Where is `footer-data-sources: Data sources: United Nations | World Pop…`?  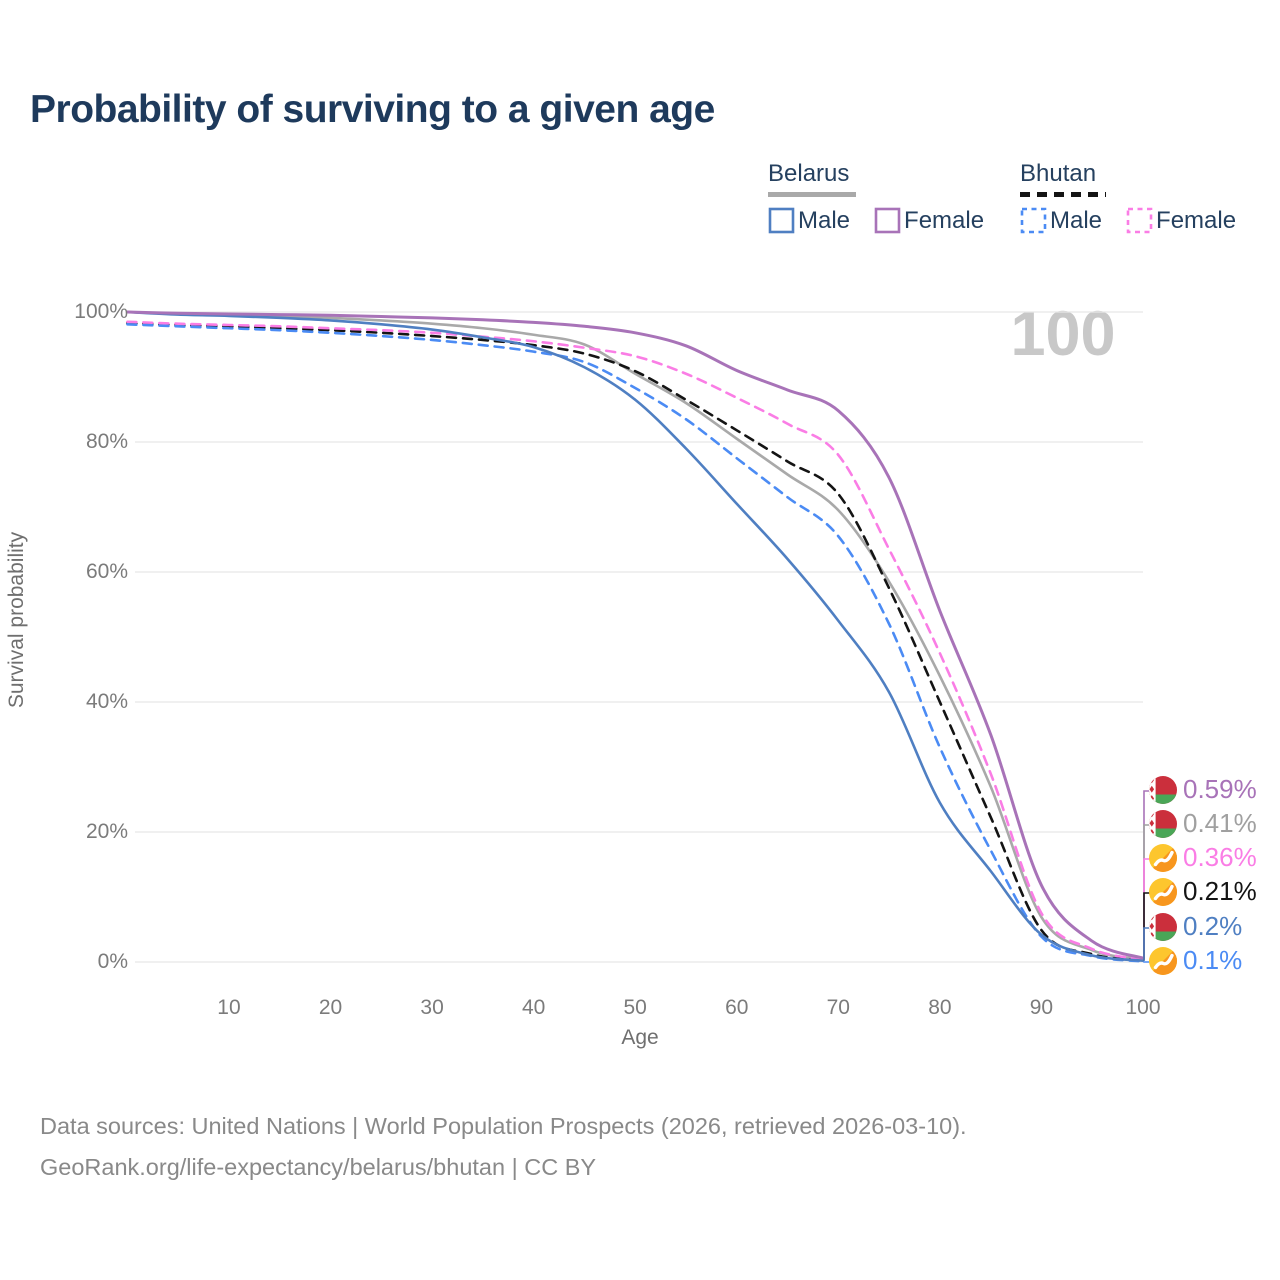 footer-data-sources: Data sources: United Nations | World Pop… is located at coordinates (503, 1126).